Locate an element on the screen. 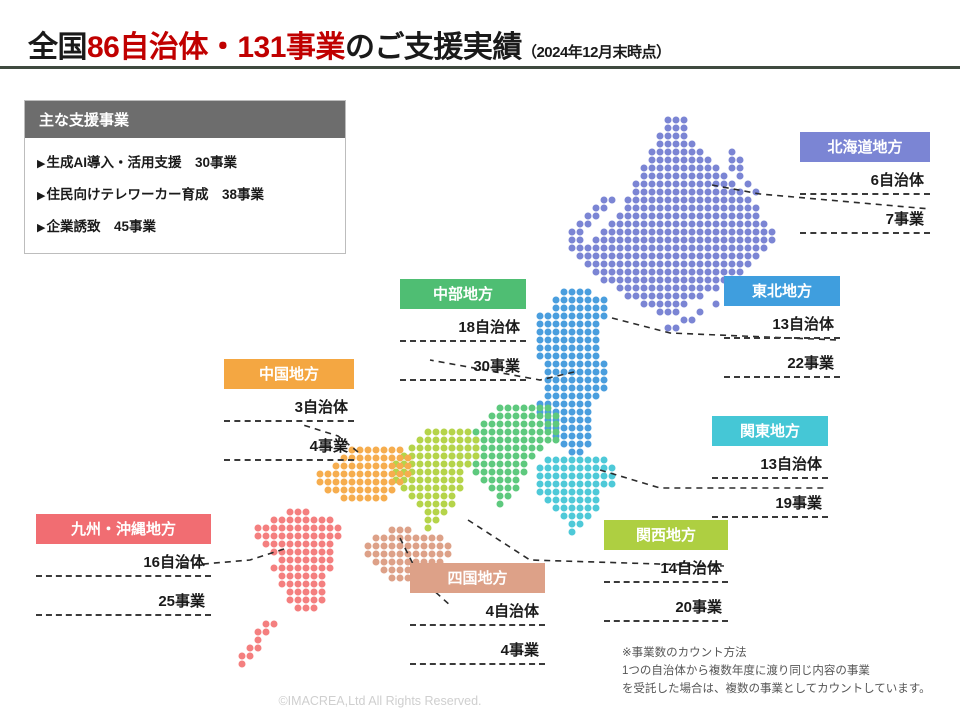 The height and width of the screenshot is (720, 960). region-chip-kyushu-okinawa: 九州・沖縄地方 is located at coordinates (123, 529).